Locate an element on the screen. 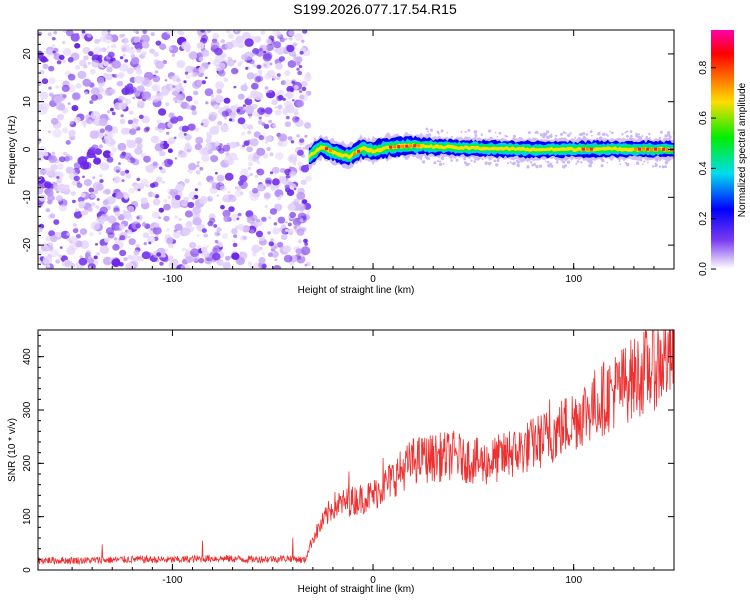 This screenshot has height=600, width=750. y-tick-label: 10 is located at coordinates (27, 102).